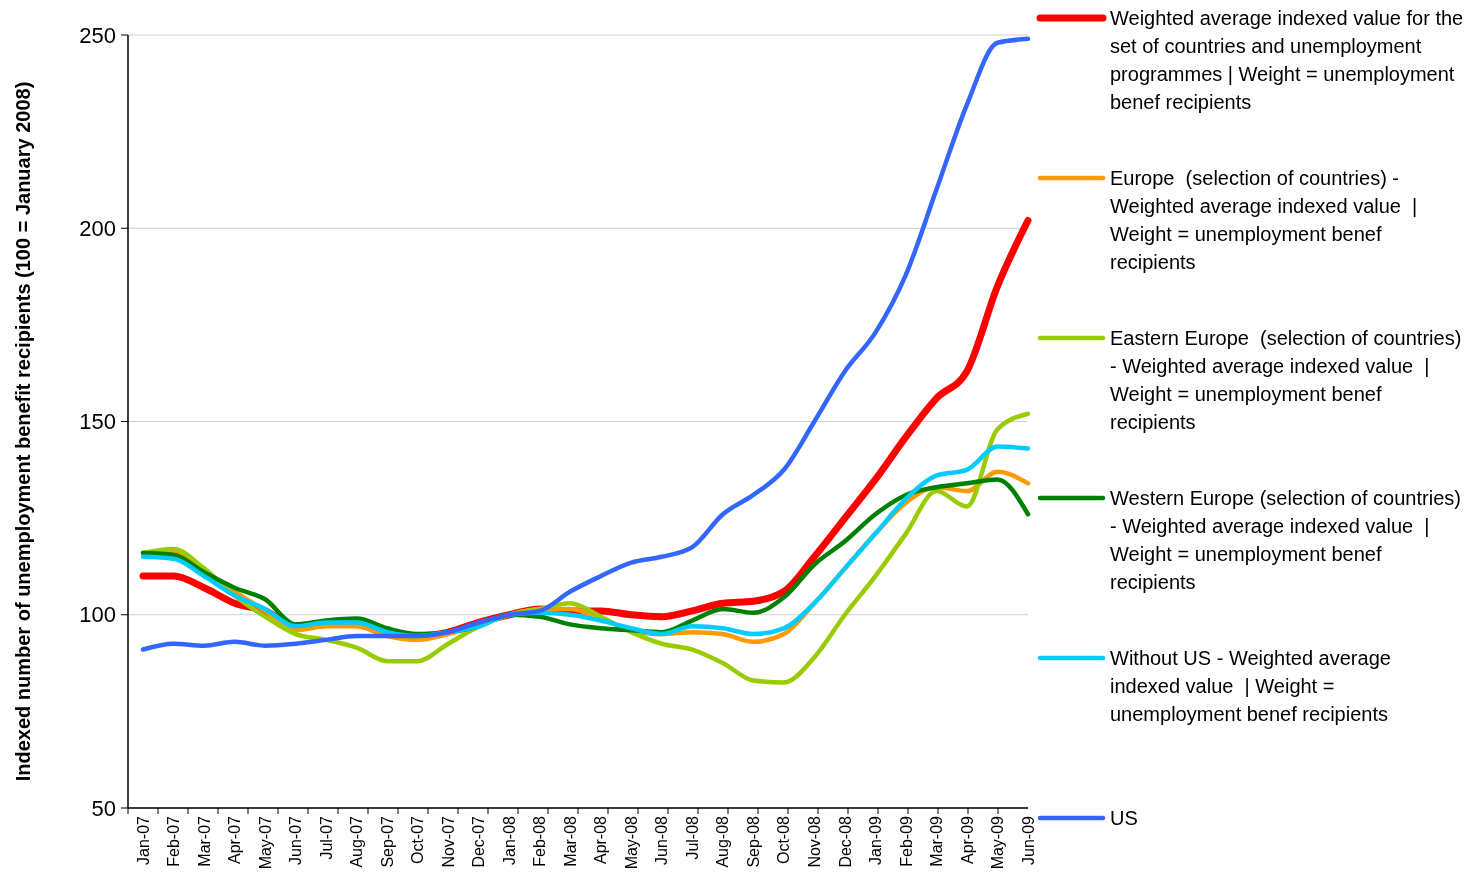  I want to click on x-tick-label: Jan-07, so click(143, 840).